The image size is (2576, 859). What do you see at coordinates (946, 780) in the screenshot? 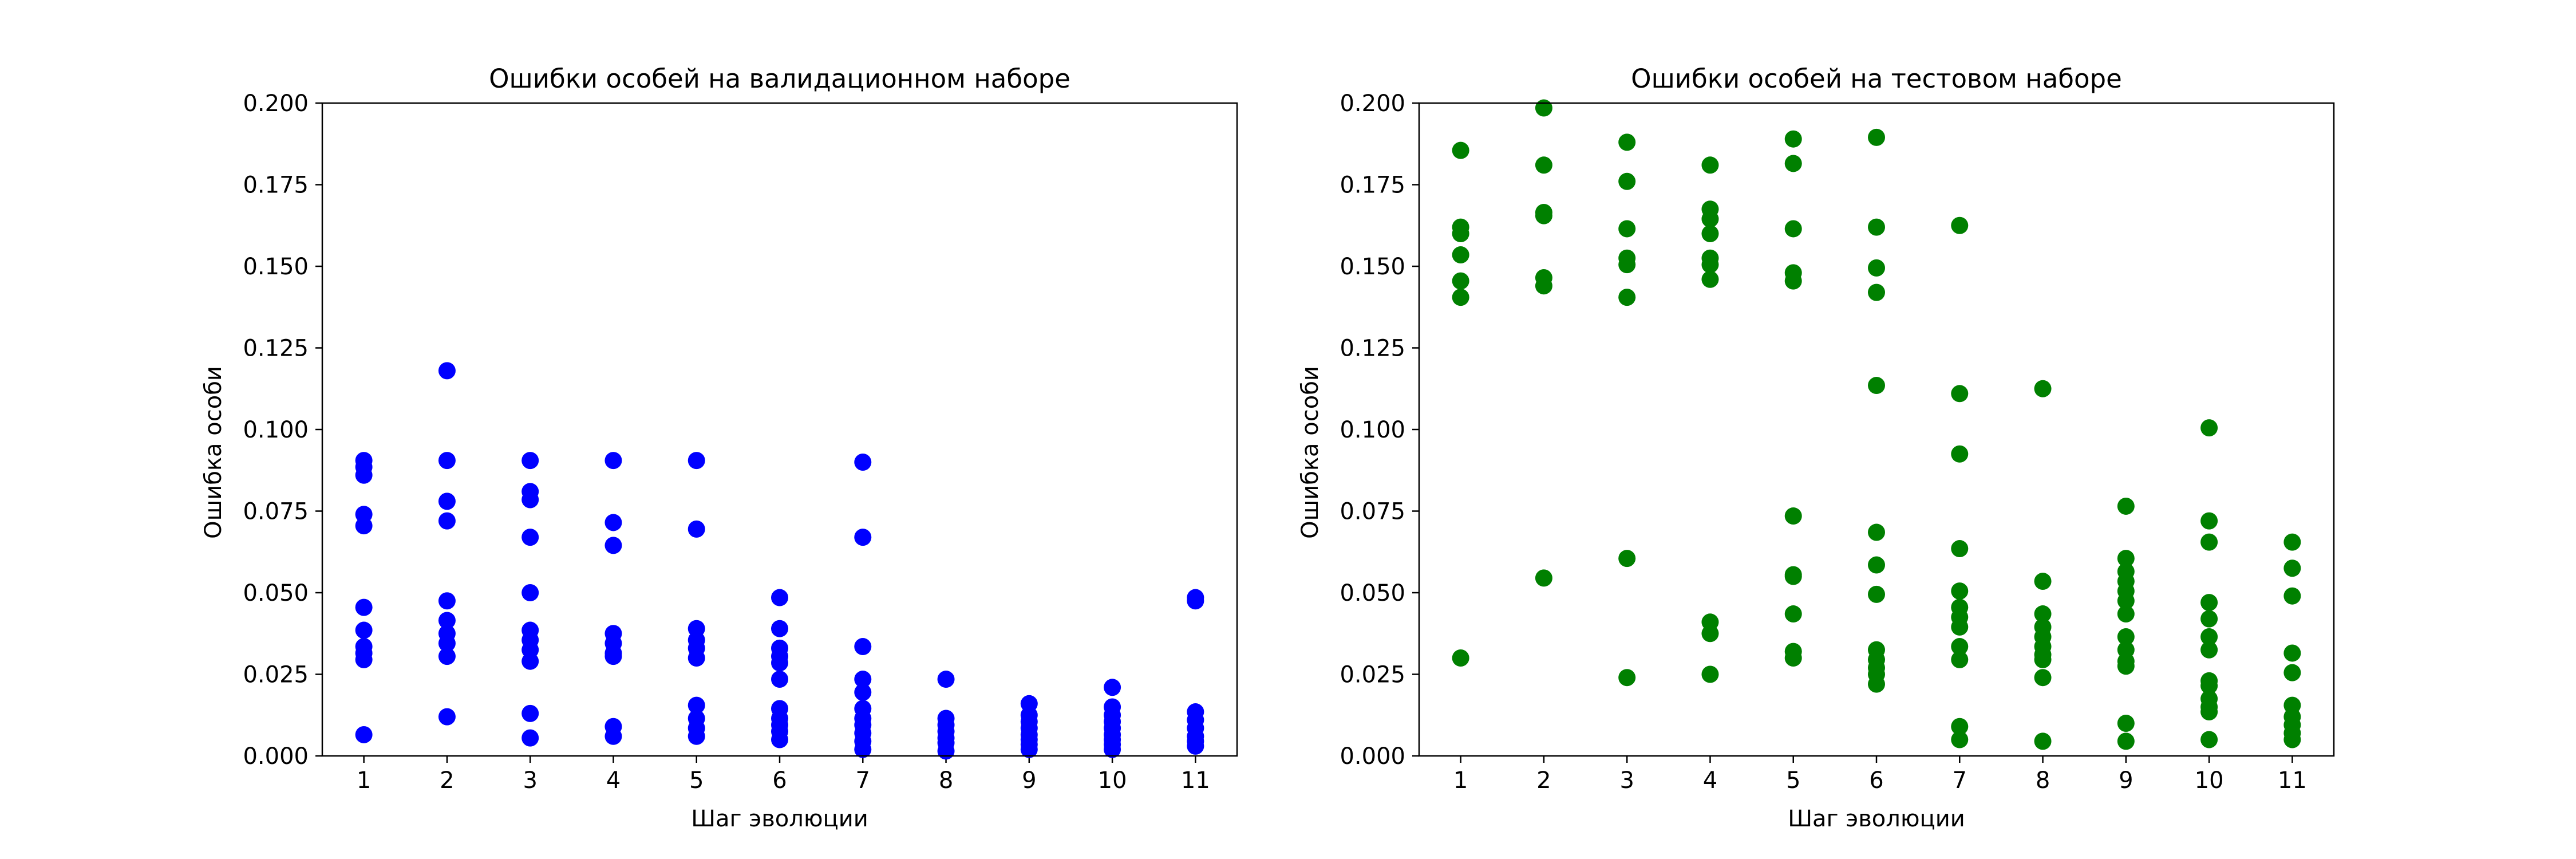
I see `x-tick-label: 8` at bounding box center [946, 780].